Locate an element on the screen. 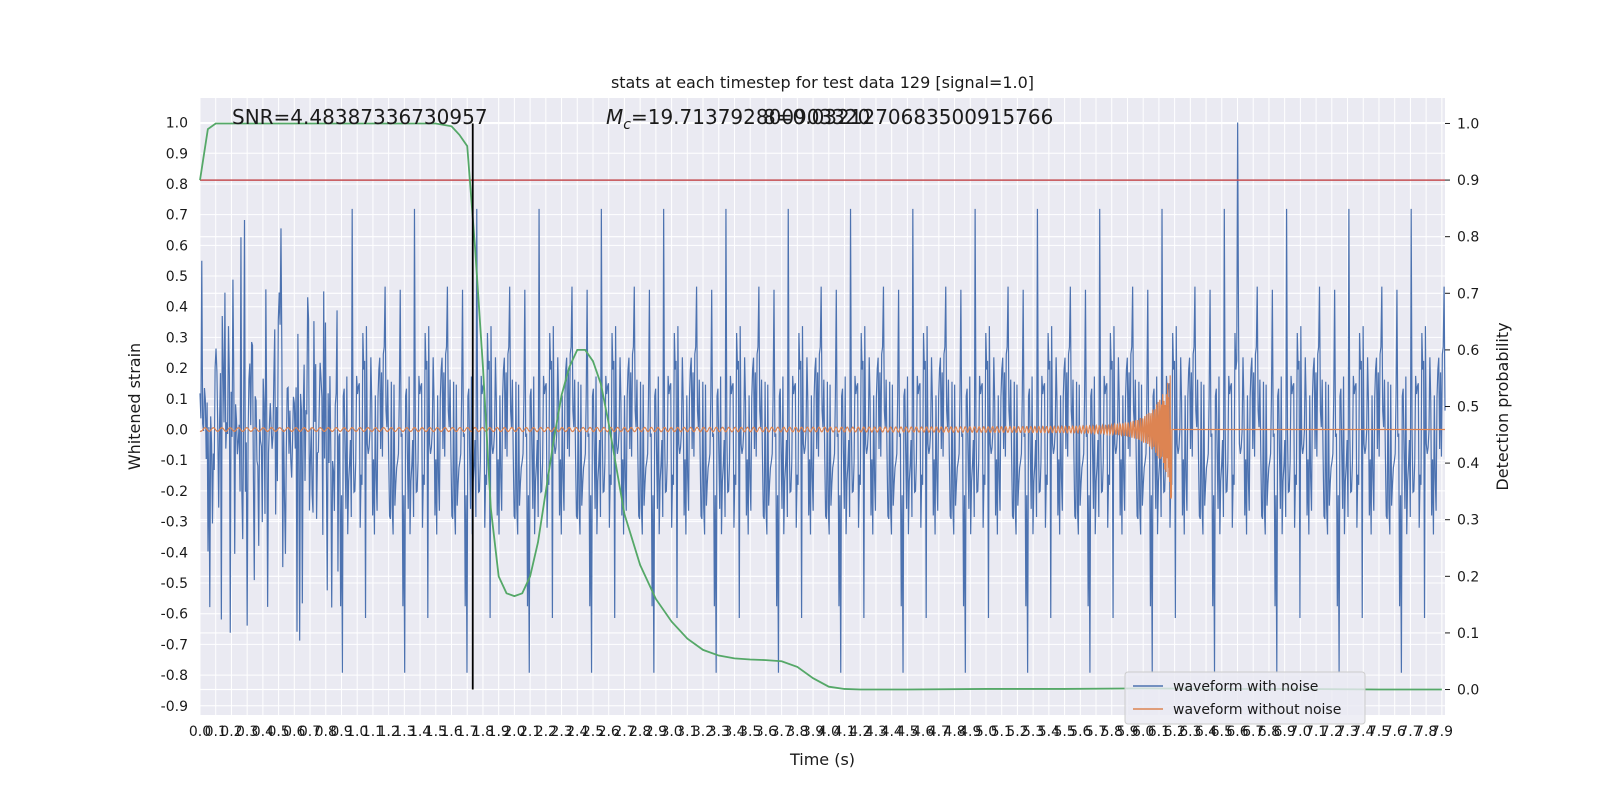  x-tick-label: 4.4 is located at coordinates (892, 732).